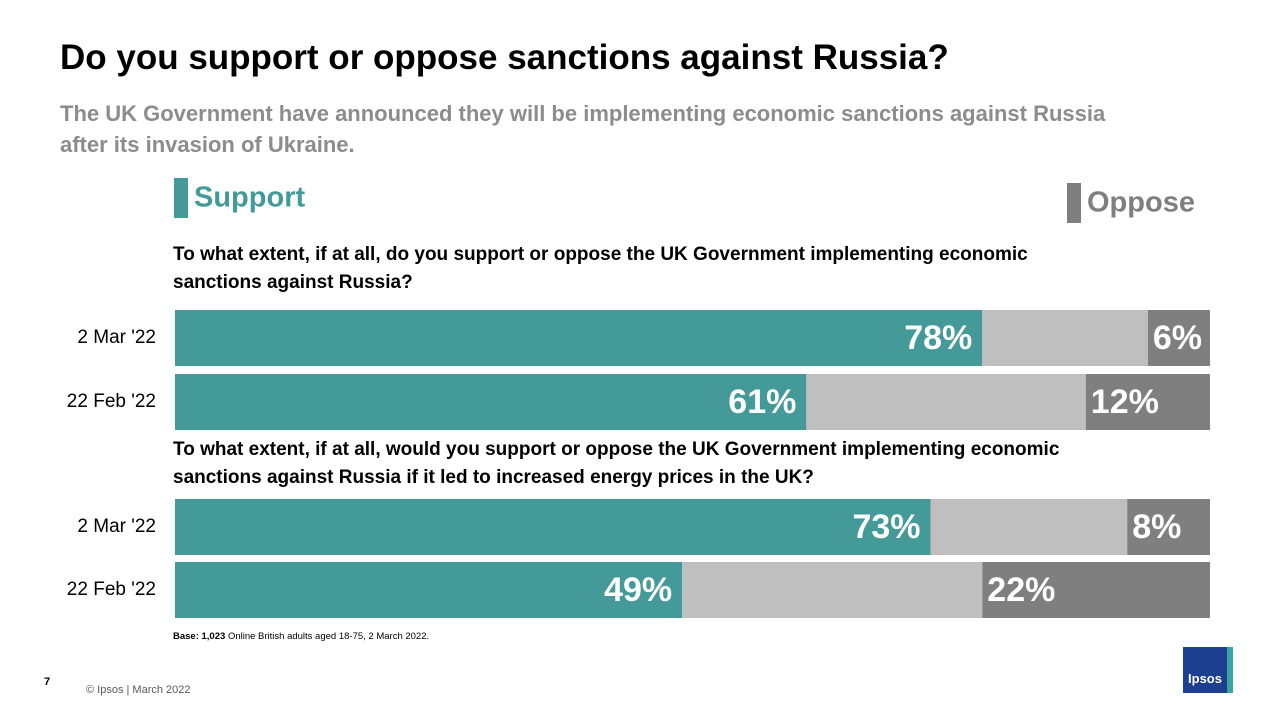 This screenshot has width=1280, height=719. I want to click on value-label: 73%, so click(886, 527).